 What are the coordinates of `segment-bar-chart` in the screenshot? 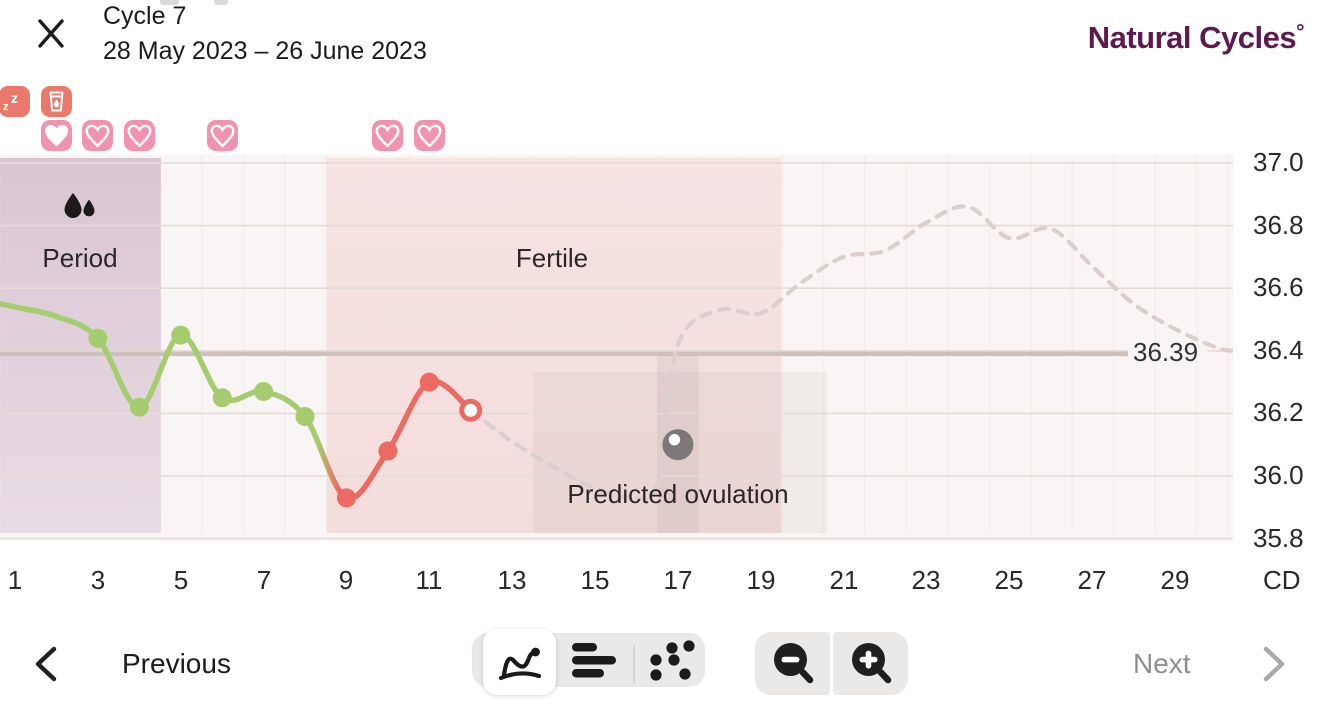 It's located at (595, 660).